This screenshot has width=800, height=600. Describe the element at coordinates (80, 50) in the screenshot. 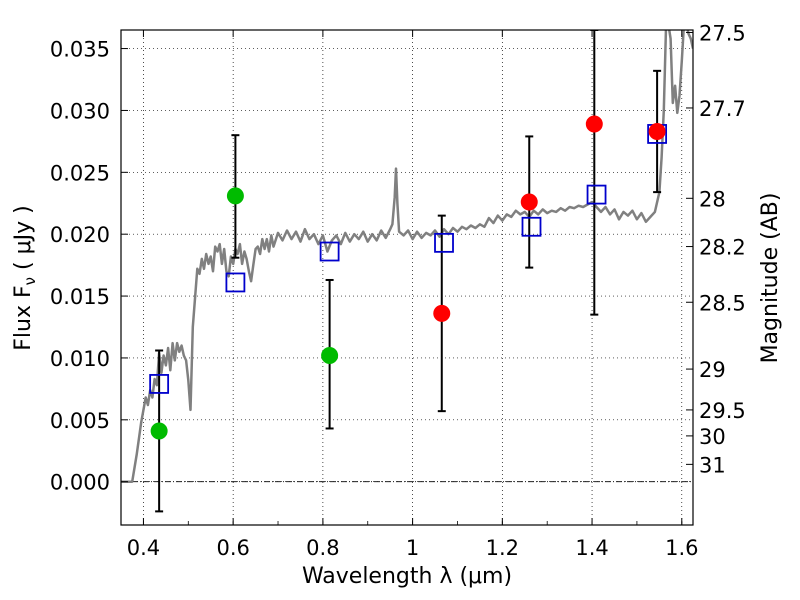

I see `y-tick-label: 0.035` at that location.